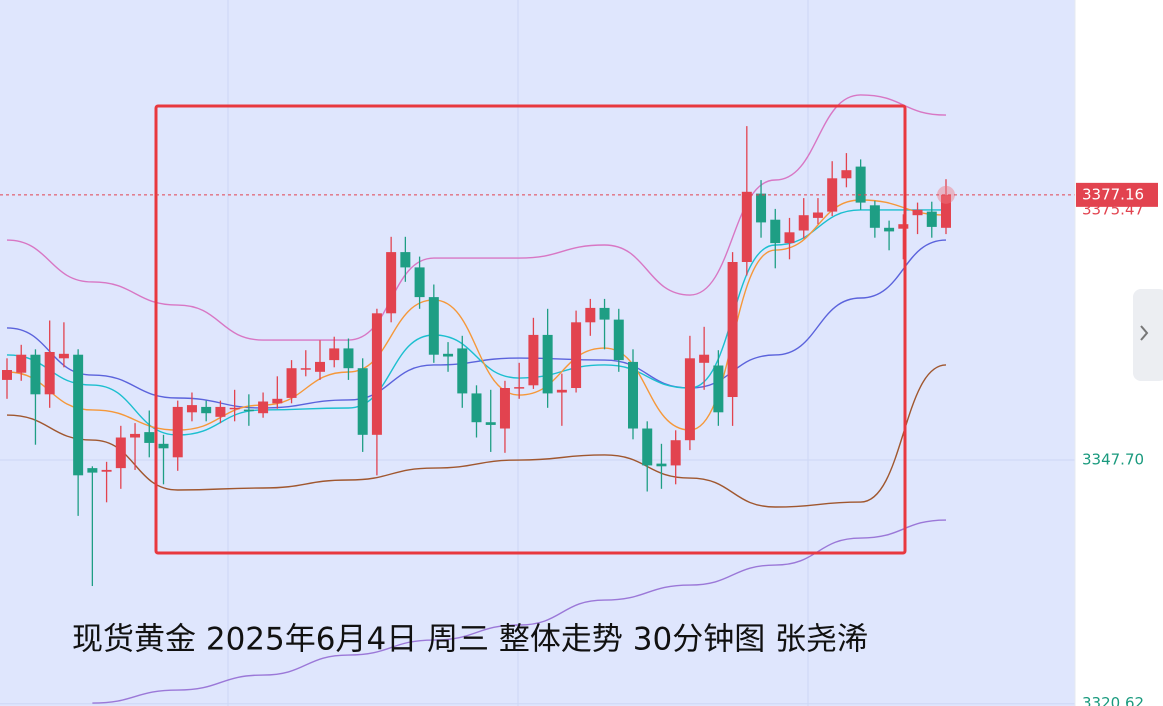 The height and width of the screenshot is (706, 1163). What do you see at coordinates (1113, 460) in the screenshot?
I see `y-tick-label: 3347.70` at bounding box center [1113, 460].